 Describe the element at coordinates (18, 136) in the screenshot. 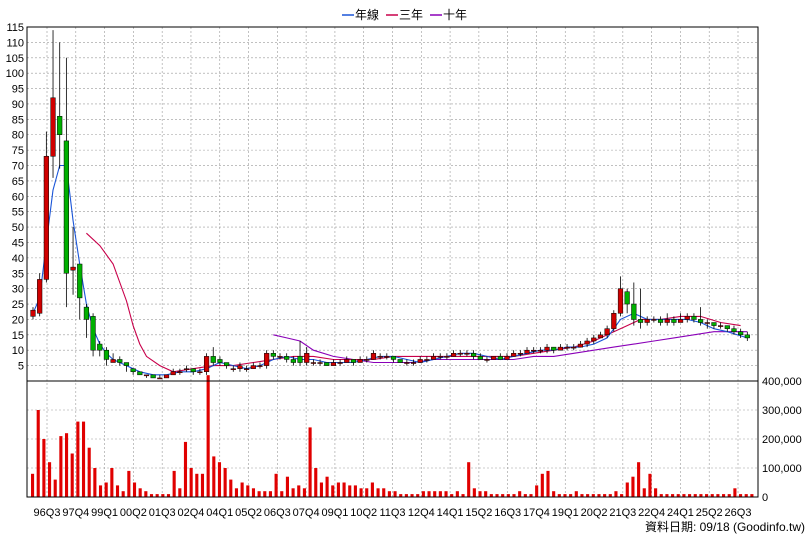

I see `price-tick-label: 80` at that location.